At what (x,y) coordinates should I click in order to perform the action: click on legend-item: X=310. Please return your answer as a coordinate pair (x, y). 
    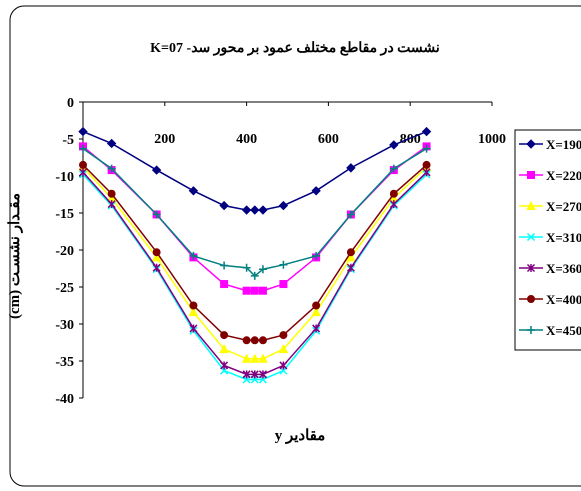
    Looking at the image, I should click on (550, 237).